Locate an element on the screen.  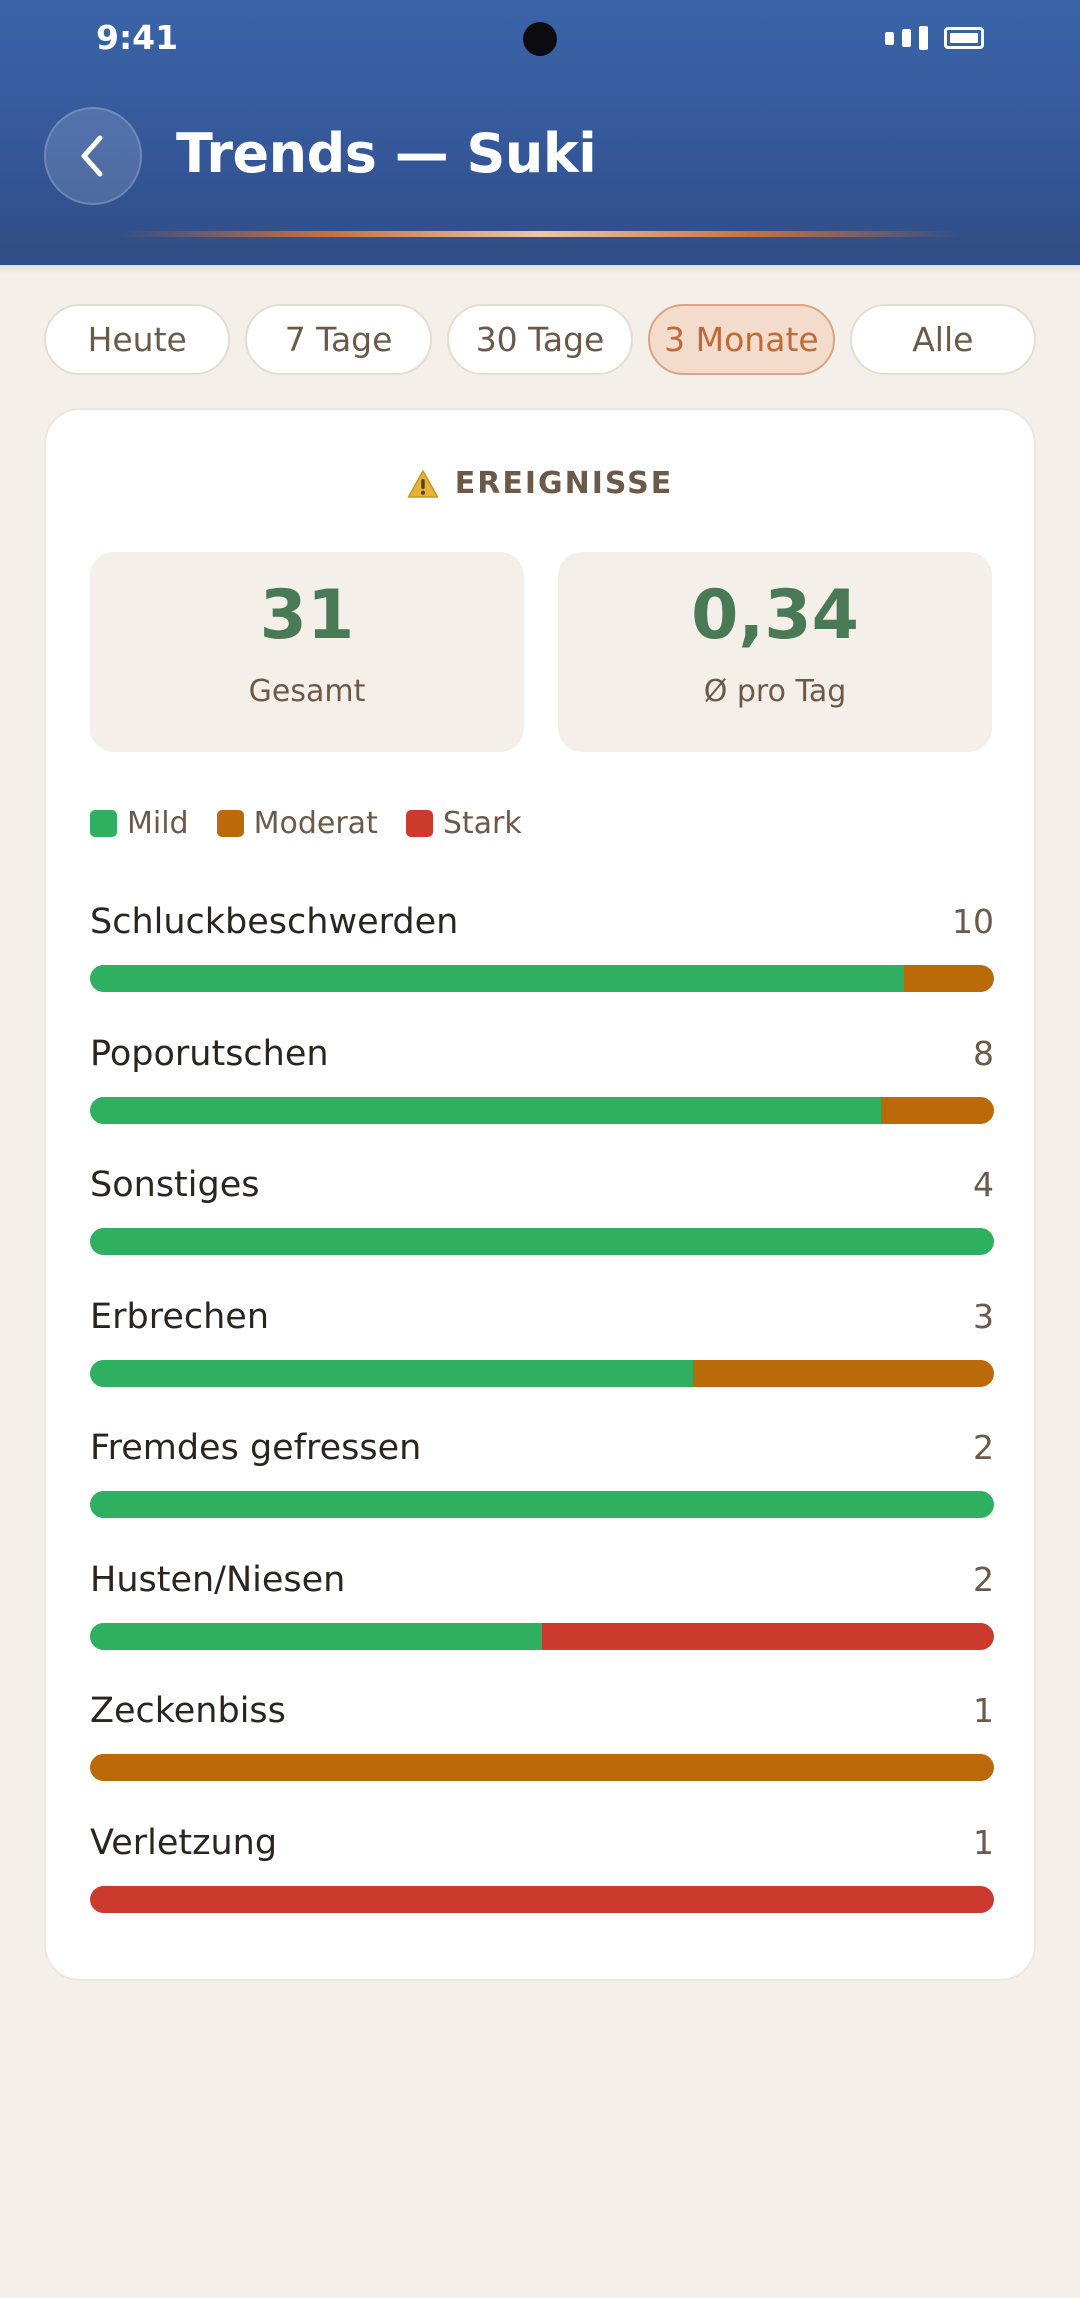
tab-3-monate: 3 Monate is located at coordinates (741, 339).